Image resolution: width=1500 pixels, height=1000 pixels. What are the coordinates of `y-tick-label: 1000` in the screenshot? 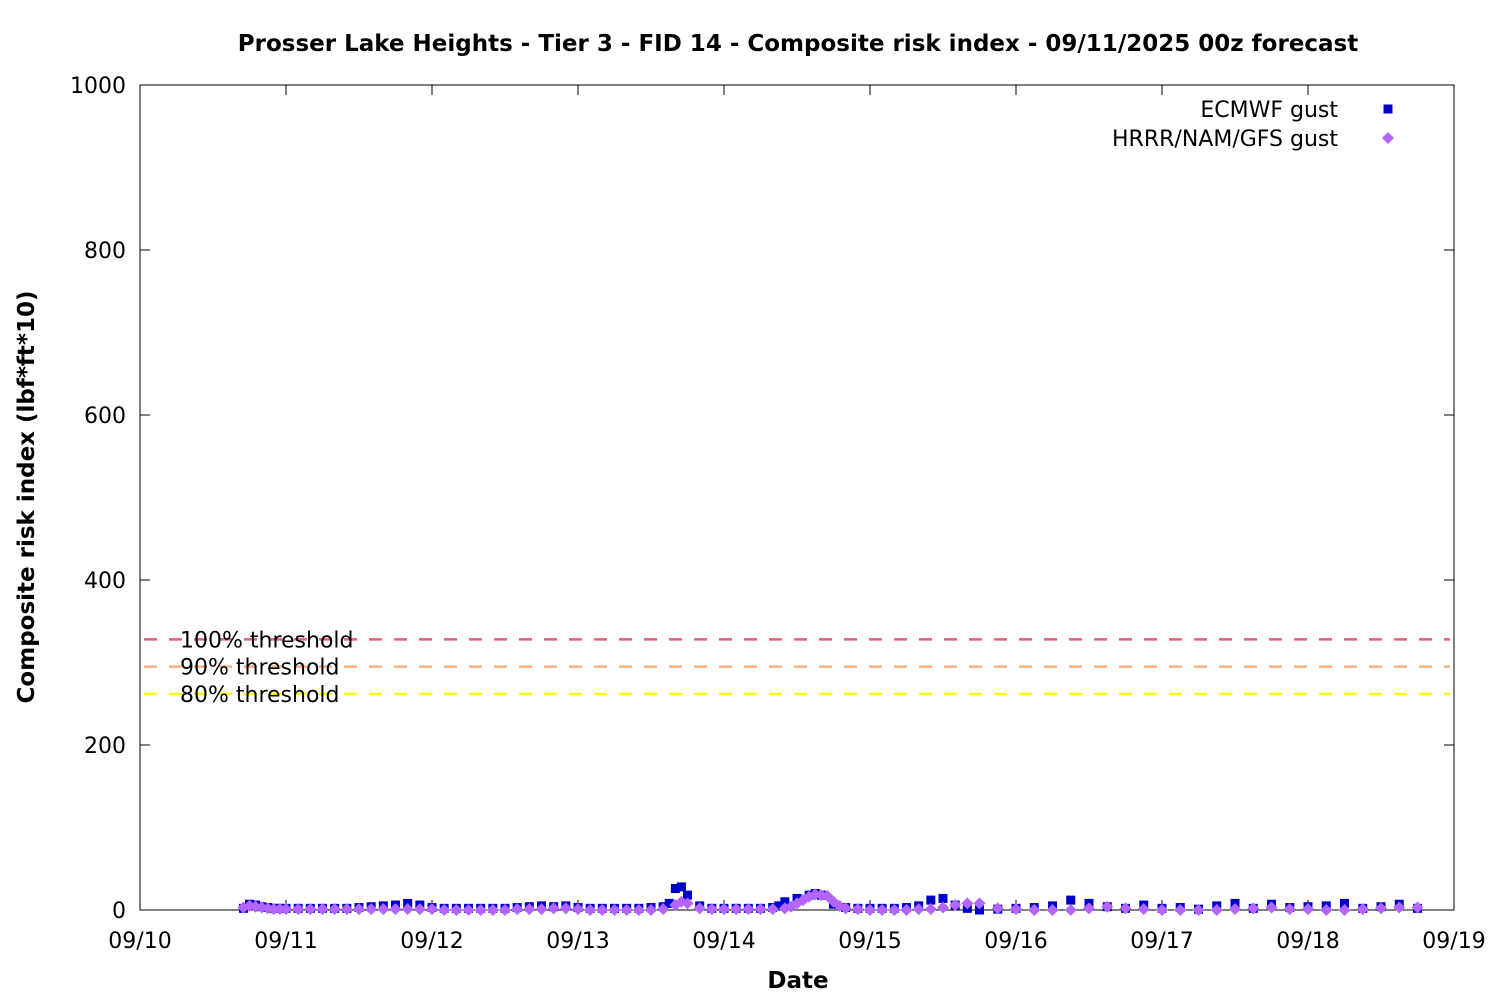 It's located at (98, 86).